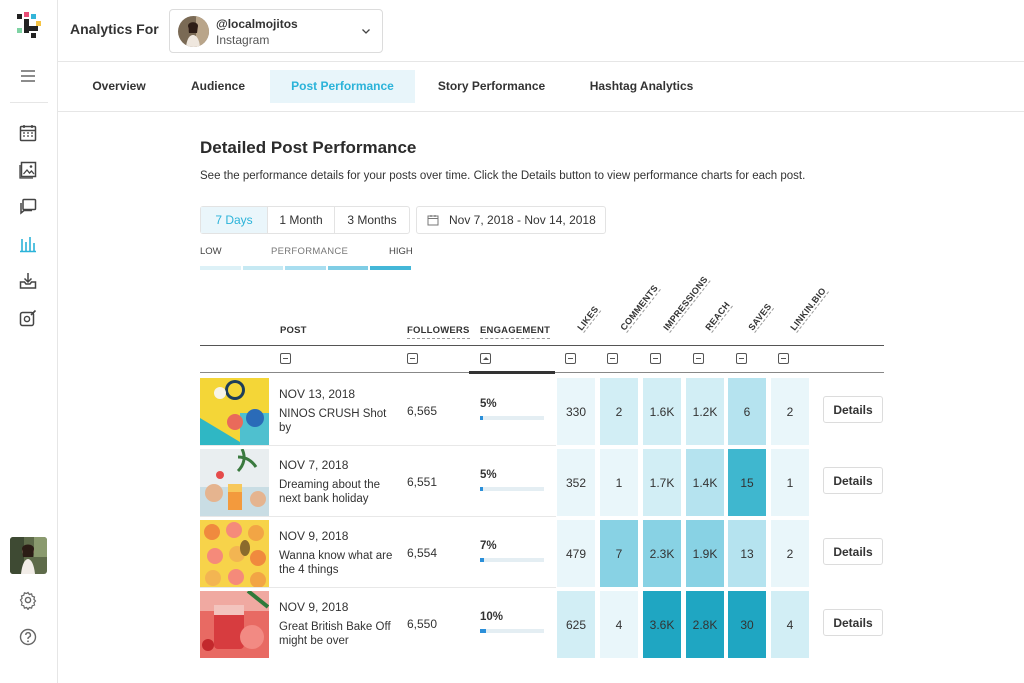 The height and width of the screenshot is (683, 1024). I want to click on sort-linkinbio-icon, so click(783, 358).